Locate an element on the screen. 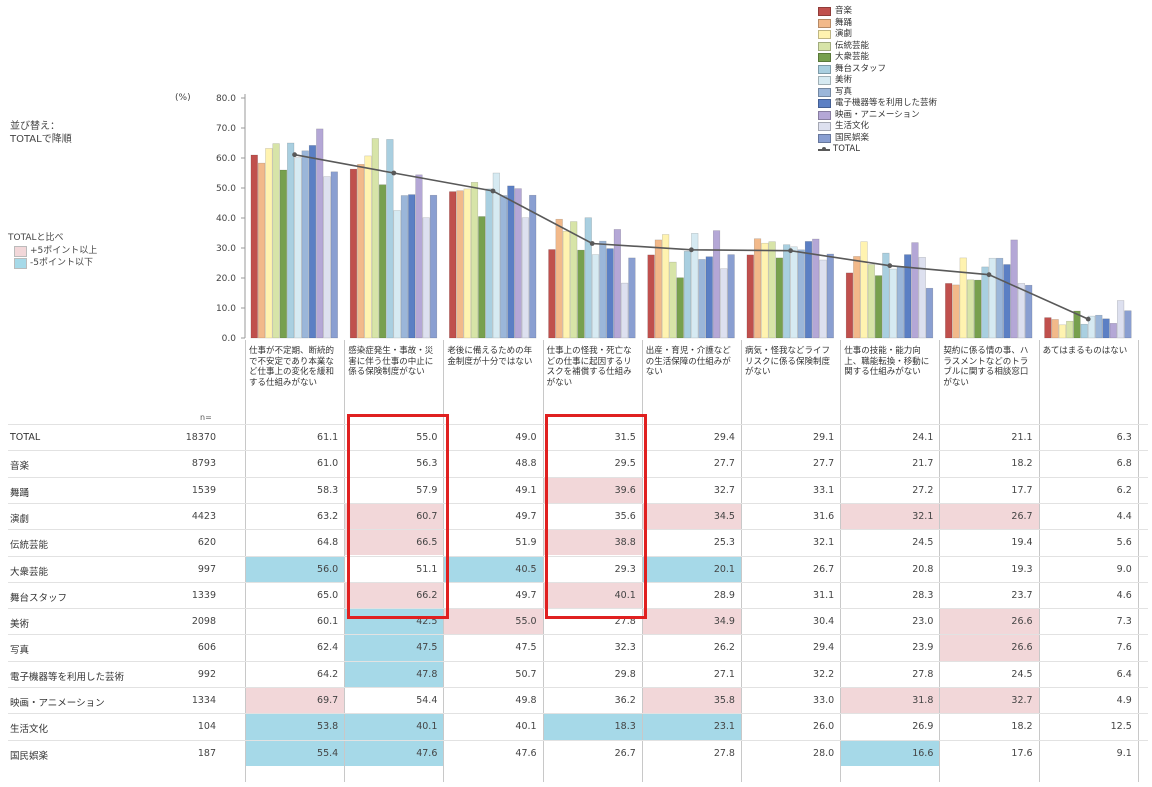 The width and height of the screenshot is (1152, 787). table-cell: 19.4 is located at coordinates (1022, 543).